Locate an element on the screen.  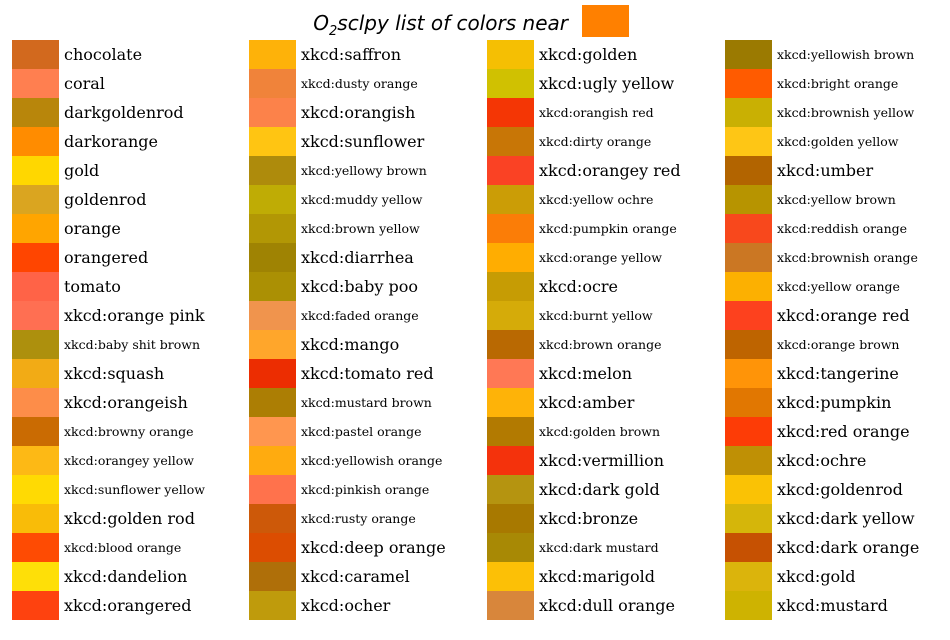
color-name-label: xkcd:golden brown is located at coordinates (600, 431).